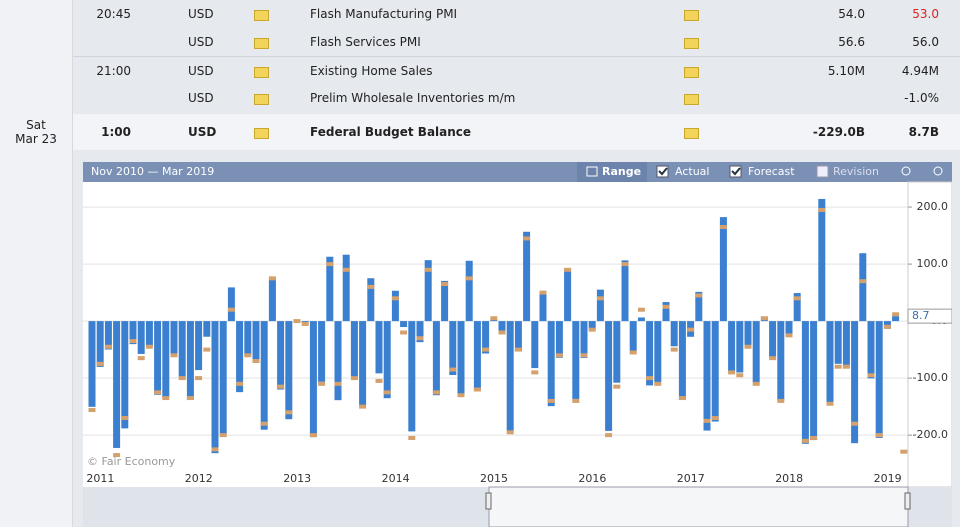 The height and width of the screenshot is (527, 960). Describe the element at coordinates (856, 171) in the screenshot. I see `revision-label: Revision` at that location.